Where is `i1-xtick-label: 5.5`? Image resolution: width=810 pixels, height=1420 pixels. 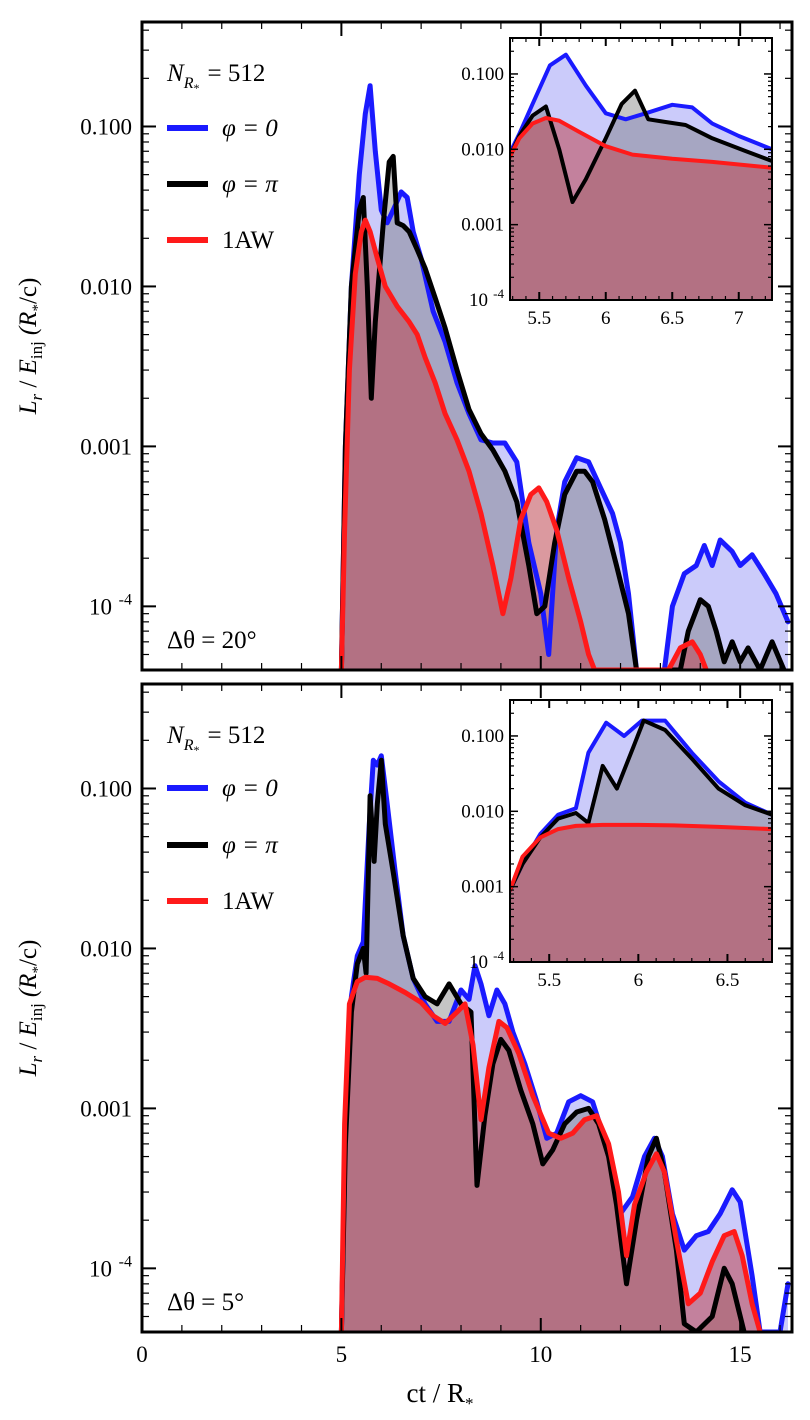 i1-xtick-label: 5.5 is located at coordinates (539, 318).